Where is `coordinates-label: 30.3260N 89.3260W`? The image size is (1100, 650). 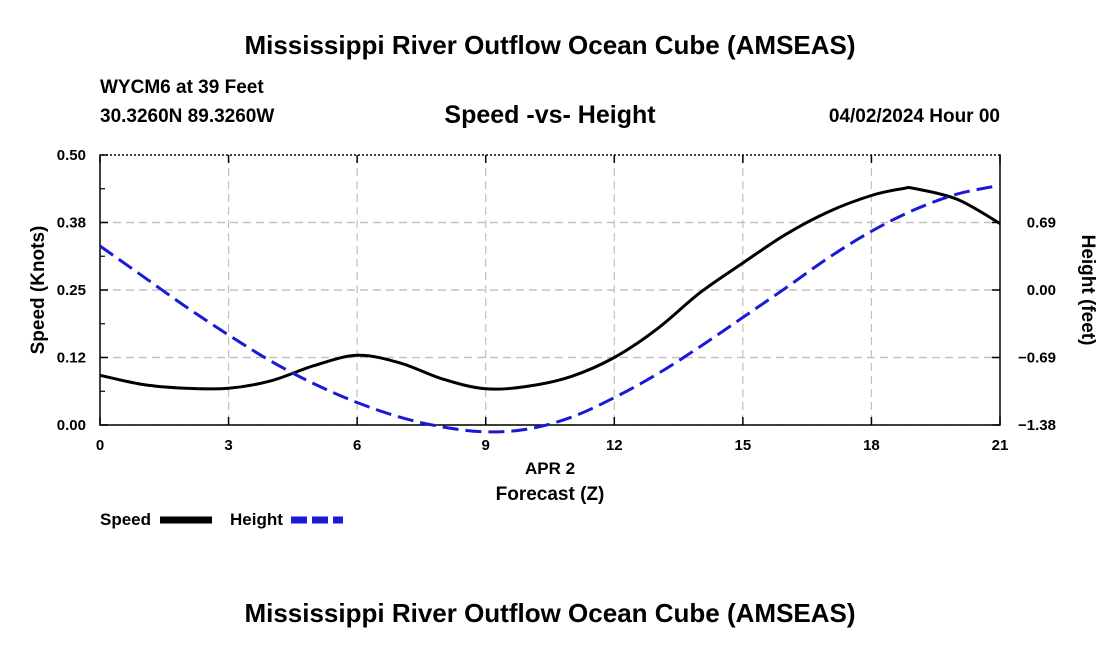
coordinates-label: 30.3260N 89.3260W is located at coordinates (187, 116).